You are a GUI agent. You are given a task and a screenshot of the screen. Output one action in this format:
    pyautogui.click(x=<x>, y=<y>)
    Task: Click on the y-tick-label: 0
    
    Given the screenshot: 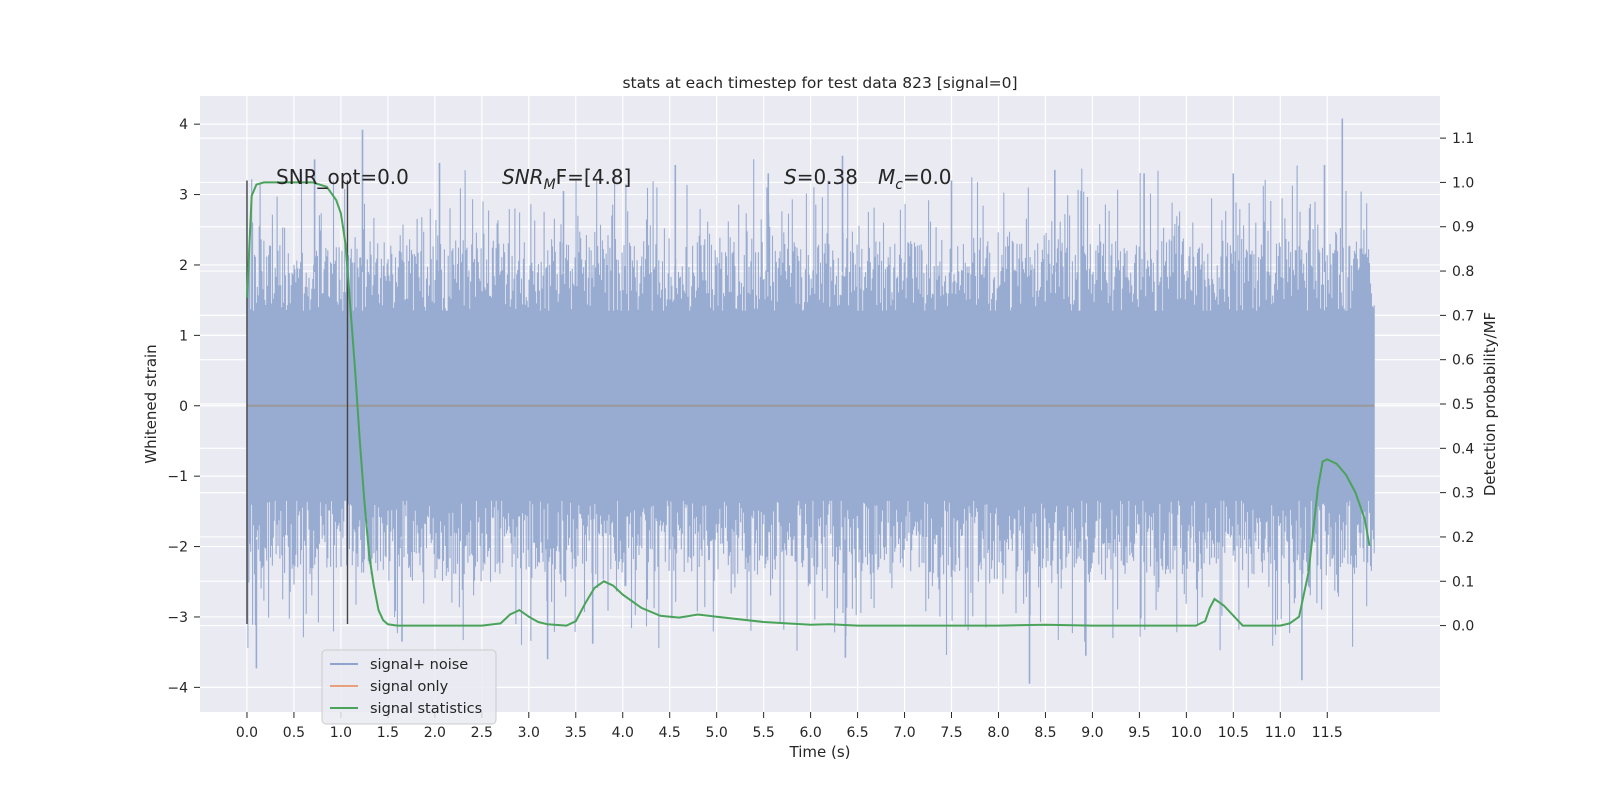 What is the action you would take?
    pyautogui.click(x=183, y=407)
    